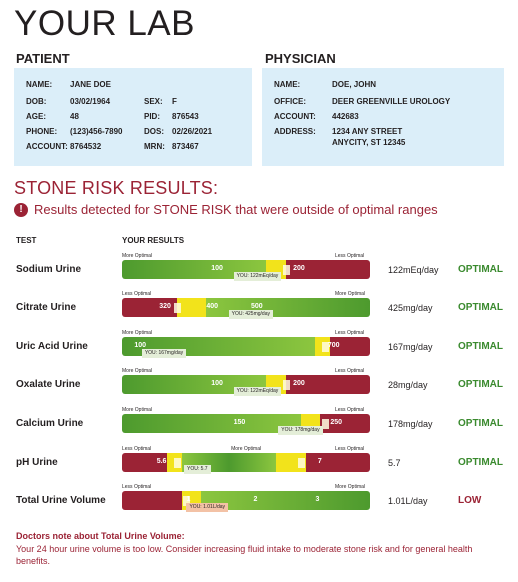  What do you see at coordinates (246, 462) in the screenshot?
I see `range-bar: 5.6 7` at bounding box center [246, 462].